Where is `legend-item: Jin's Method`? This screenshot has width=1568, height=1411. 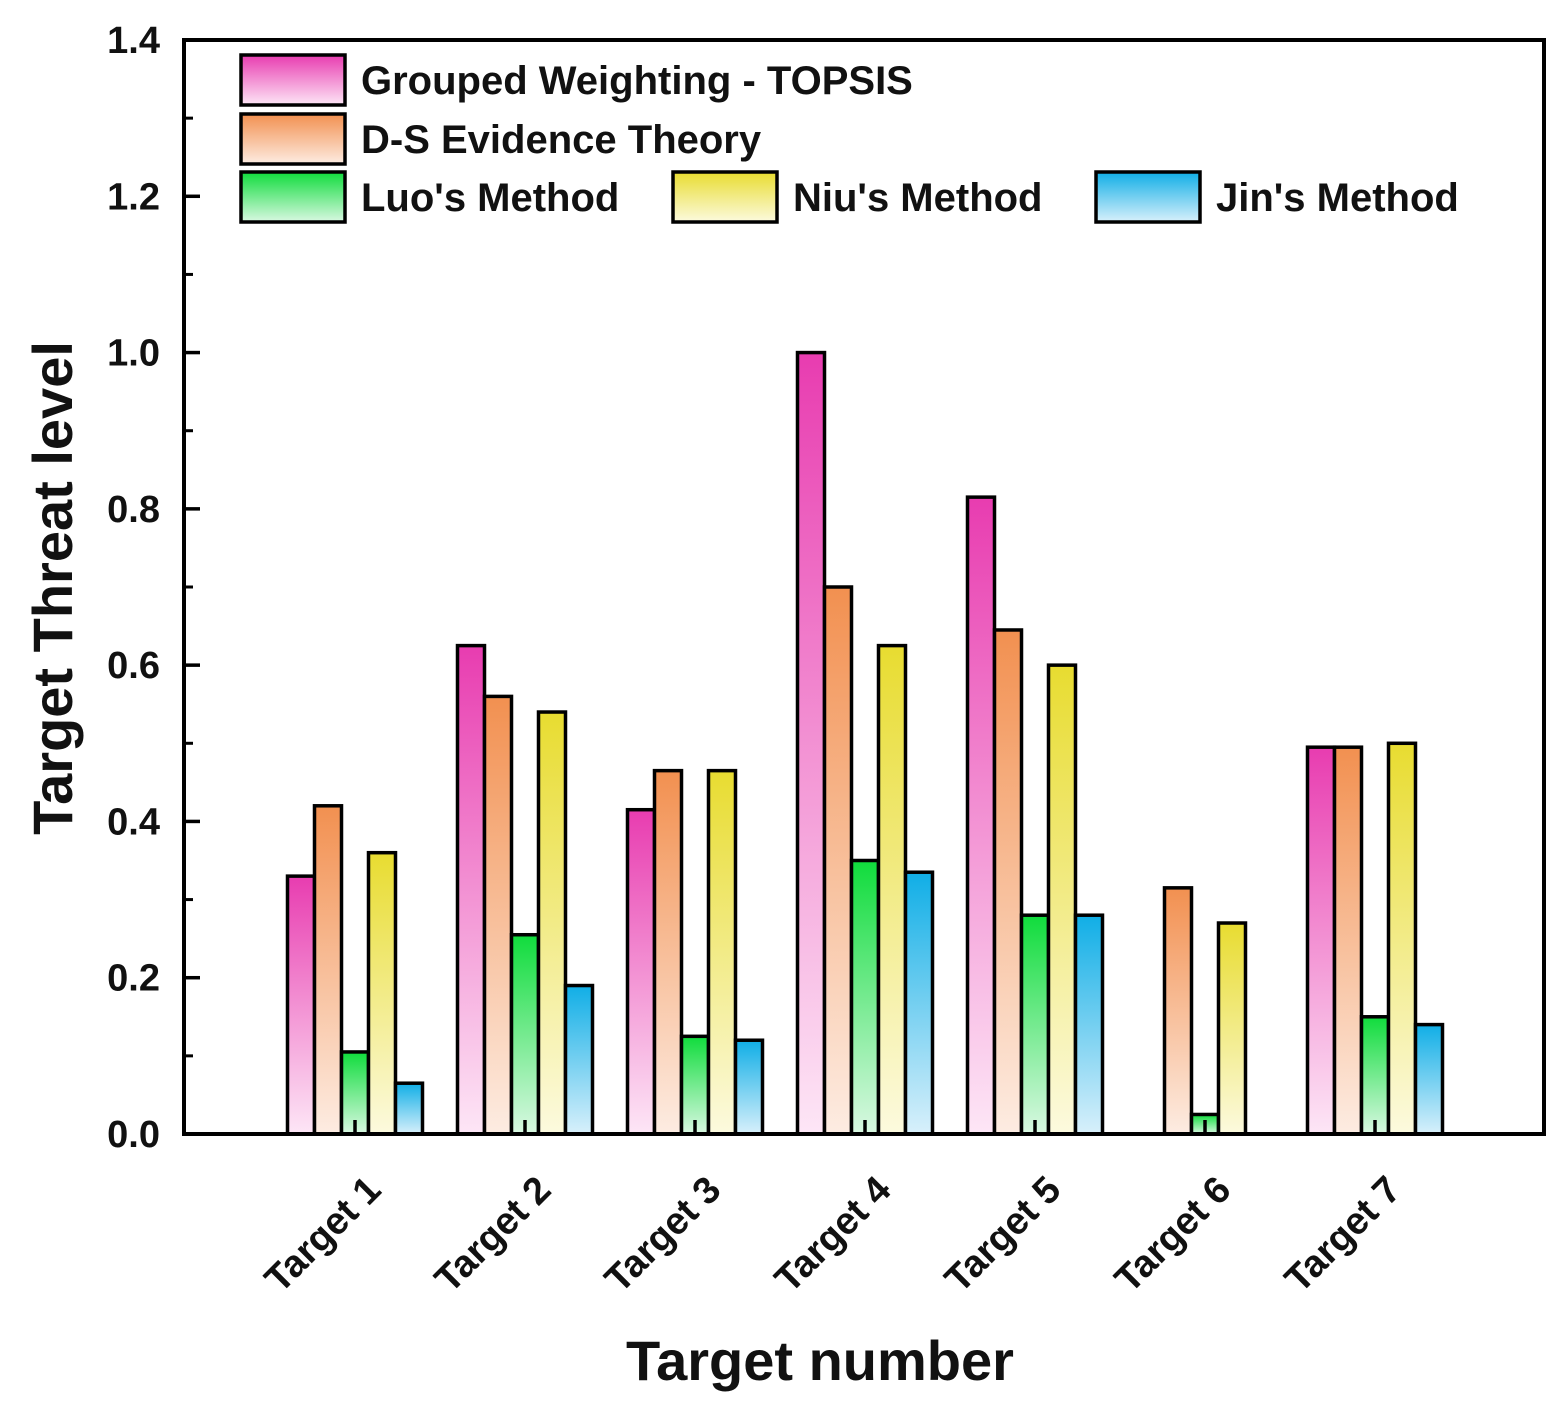
legend-item: Jin's Method is located at coordinates (1276, 197).